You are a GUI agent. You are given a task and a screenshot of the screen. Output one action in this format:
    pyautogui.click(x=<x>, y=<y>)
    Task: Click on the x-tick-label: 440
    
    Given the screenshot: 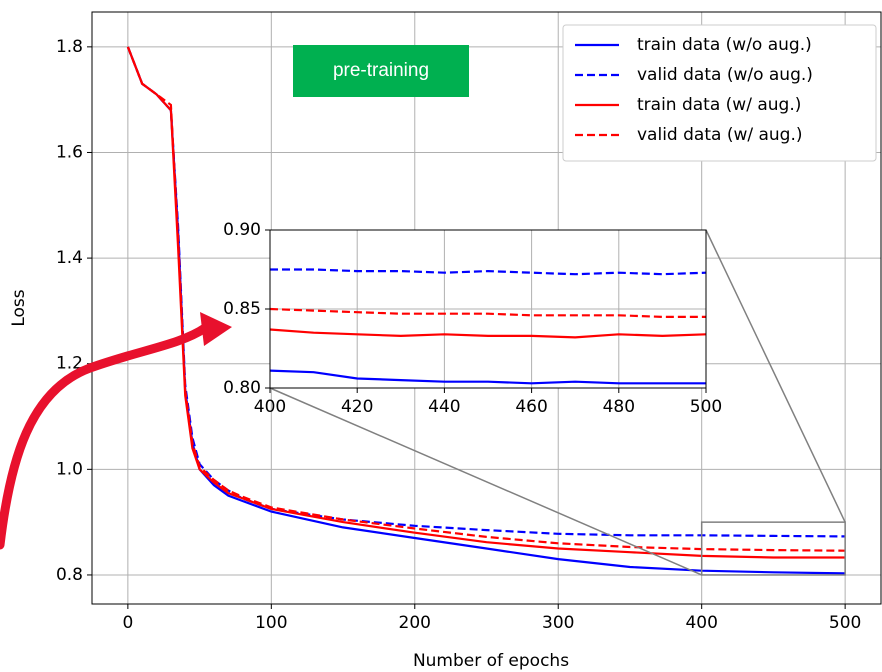 What is the action you would take?
    pyautogui.click(x=444, y=407)
    